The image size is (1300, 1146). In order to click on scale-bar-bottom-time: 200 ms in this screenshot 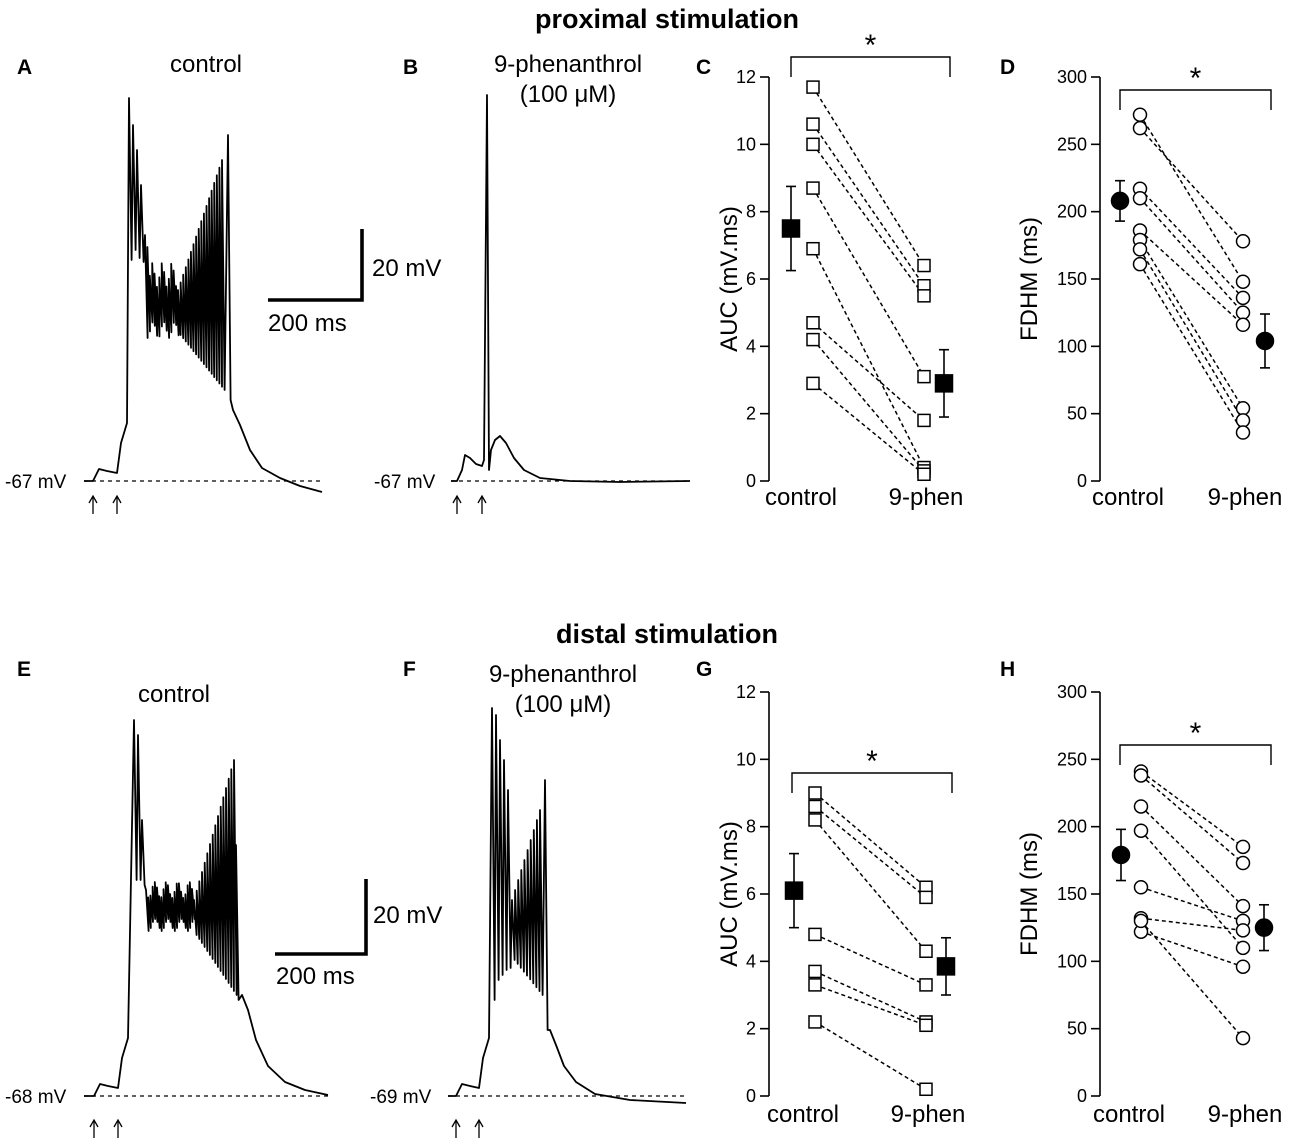, I will do `click(315, 976)`.